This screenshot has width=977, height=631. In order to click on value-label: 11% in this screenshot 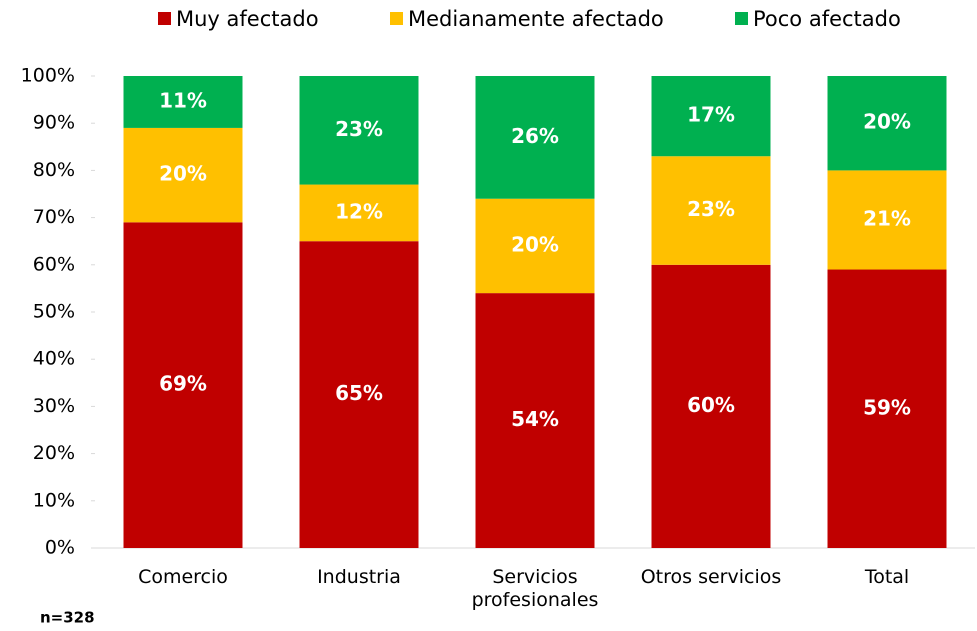, I will do `click(183, 100)`.